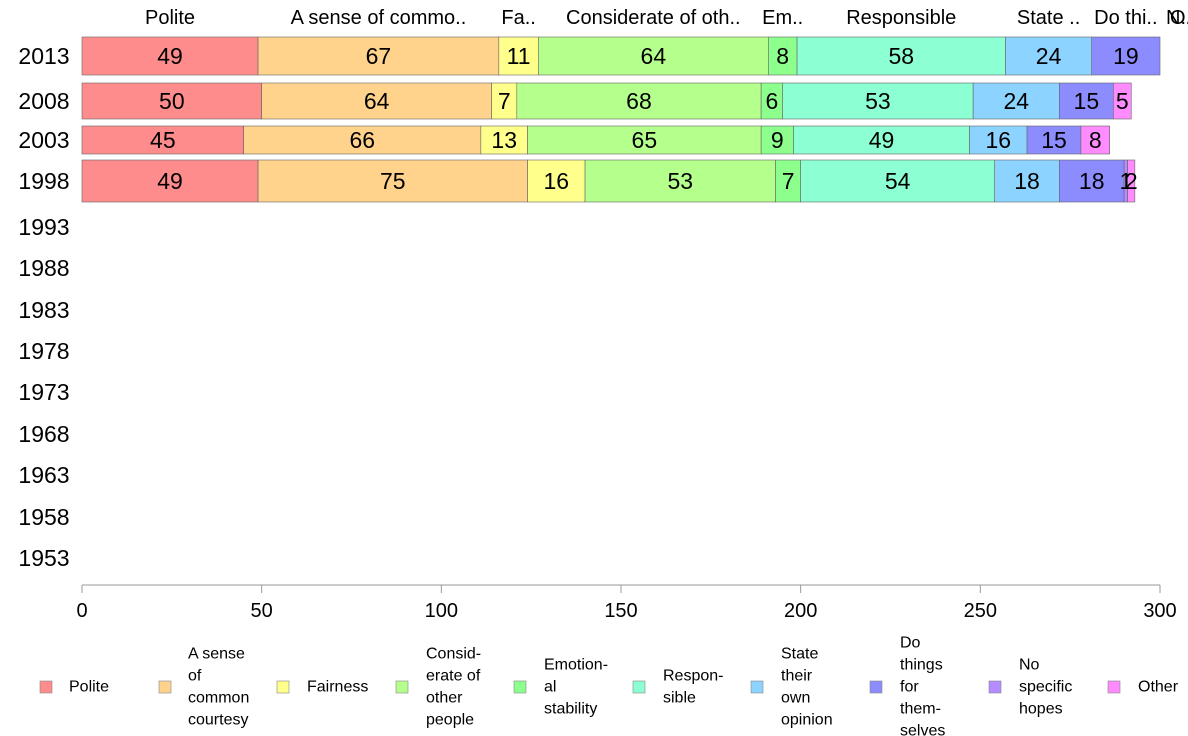 Image resolution: width=1188 pixels, height=736 pixels. Describe the element at coordinates (43, 434) in the screenshot. I see `year-label: 1968` at that location.